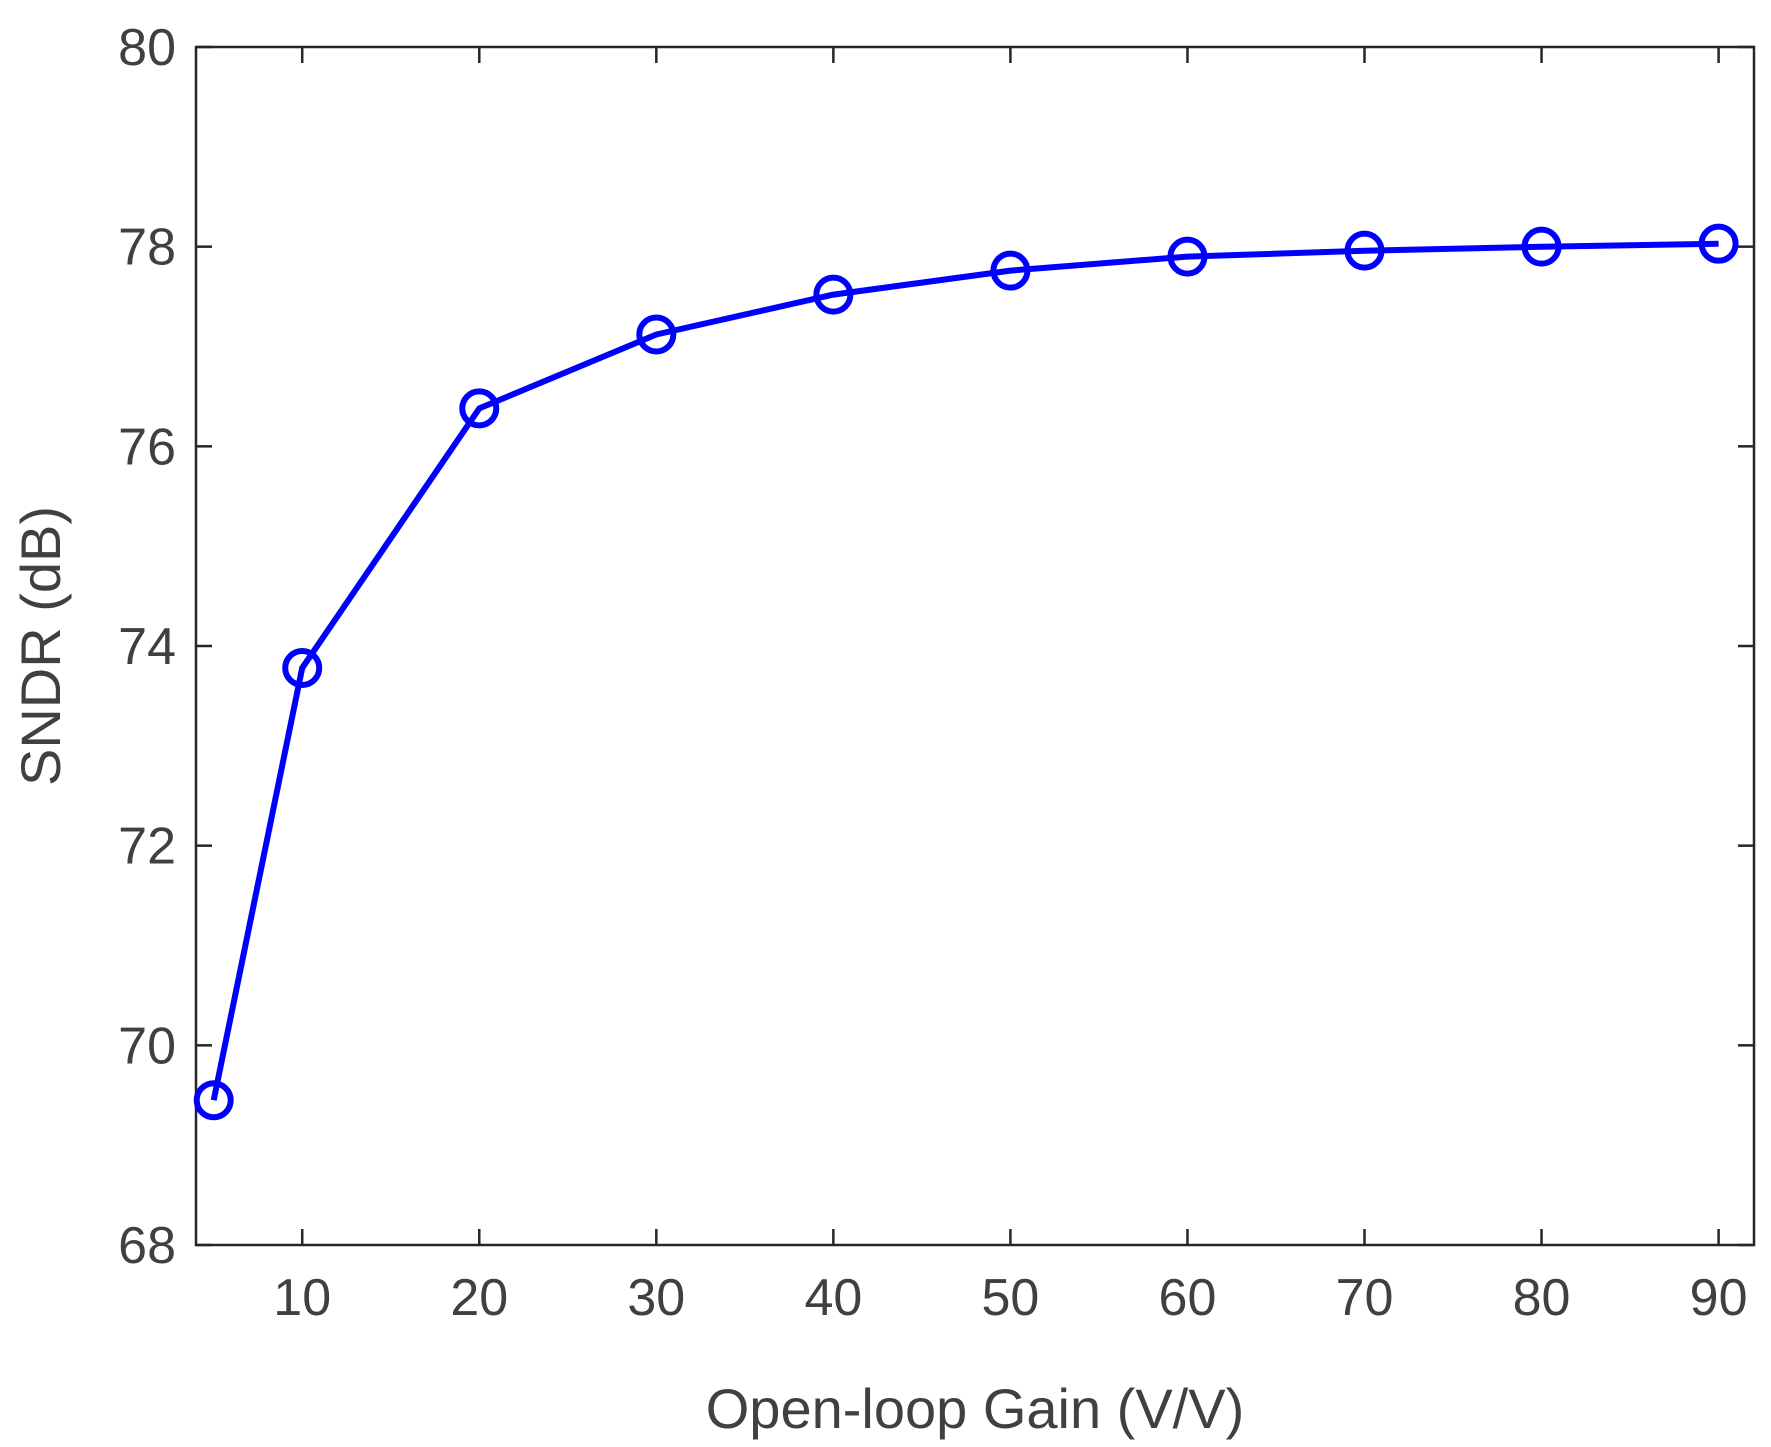 The image size is (1771, 1447). Describe the element at coordinates (833, 1298) in the screenshot. I see `x-tick-label: 40` at that location.